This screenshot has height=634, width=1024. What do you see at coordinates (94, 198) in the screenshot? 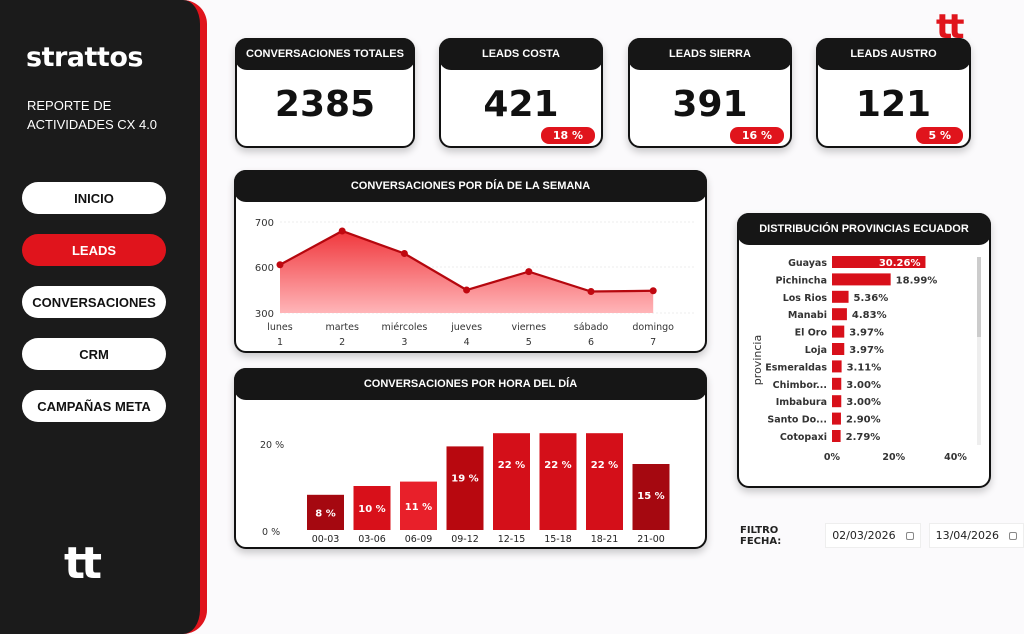
I see `nav-inicio: INICIO` at bounding box center [94, 198].